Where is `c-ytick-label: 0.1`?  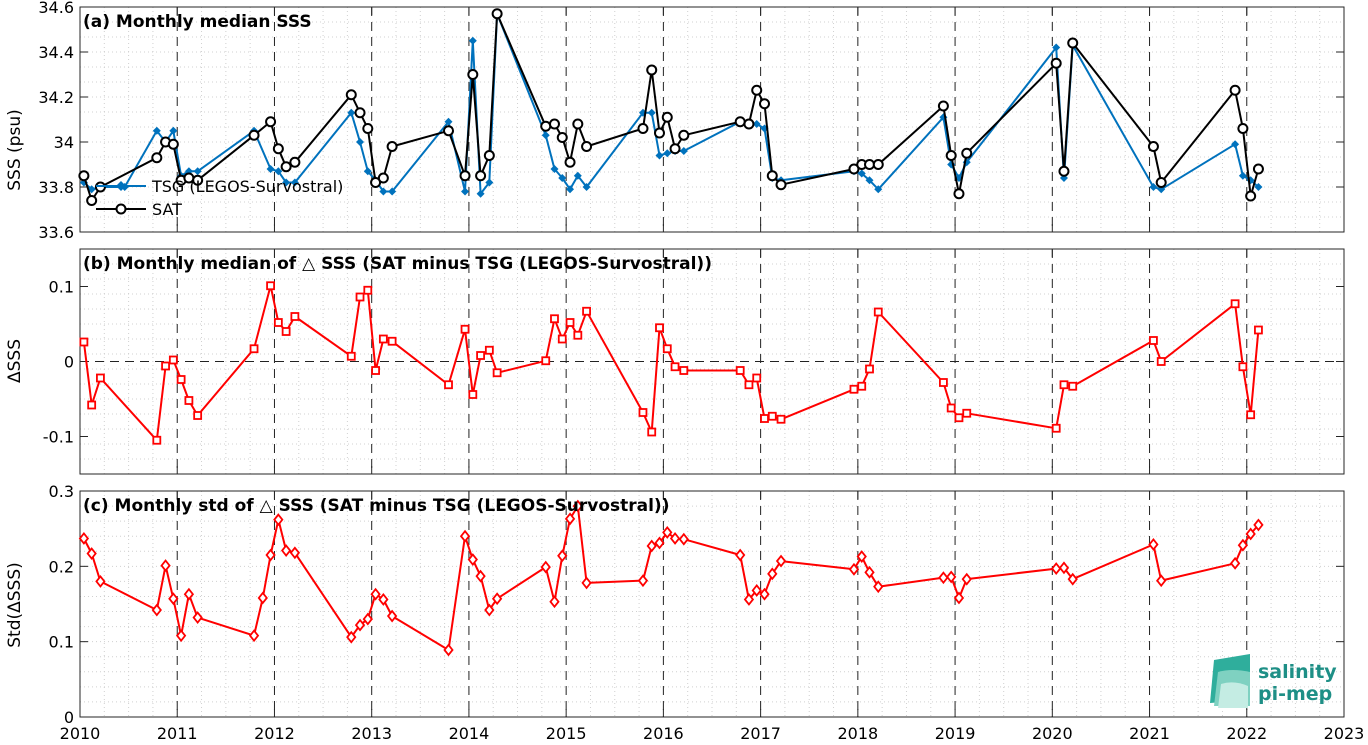 c-ytick-label: 0.1 is located at coordinates (61, 642).